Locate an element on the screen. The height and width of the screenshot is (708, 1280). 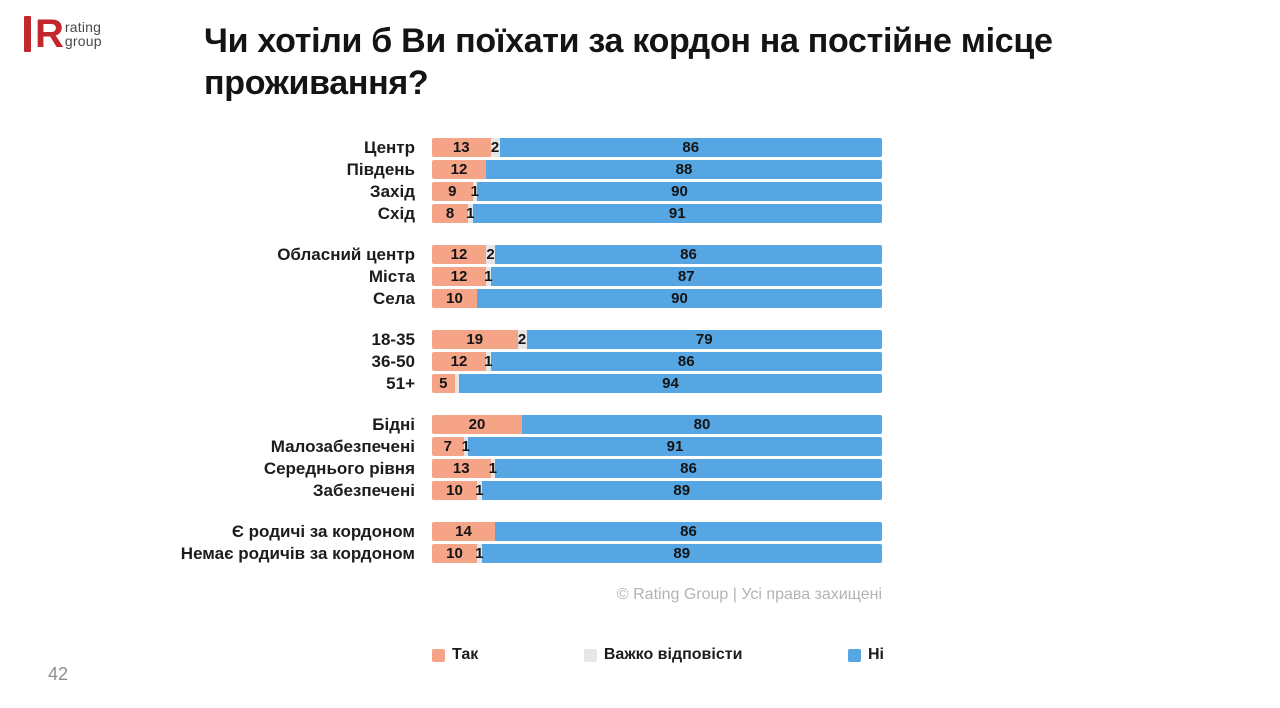
chart-row: Південь 12 88 is located at coordinates (441, 169).